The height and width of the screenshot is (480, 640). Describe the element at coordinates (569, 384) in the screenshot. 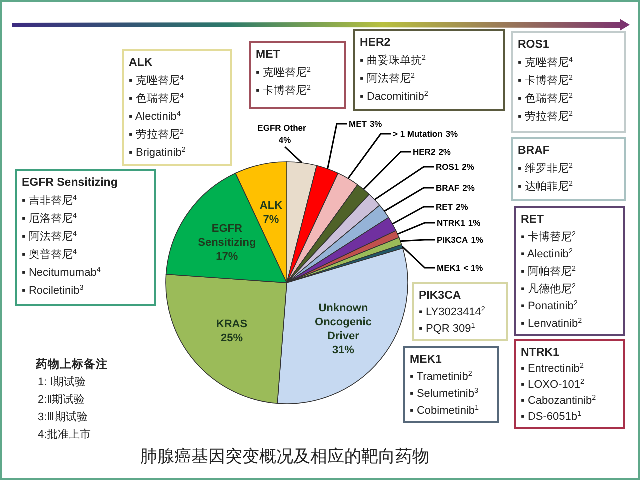

I see `annotation: NTRK1 ▪ Entrectinib$^{2}$ ▪ LOXO-101$^{2}$ ▪ Cabozantinib$^{2}$ ▪ DS-6051b$^{1}$` at that location.